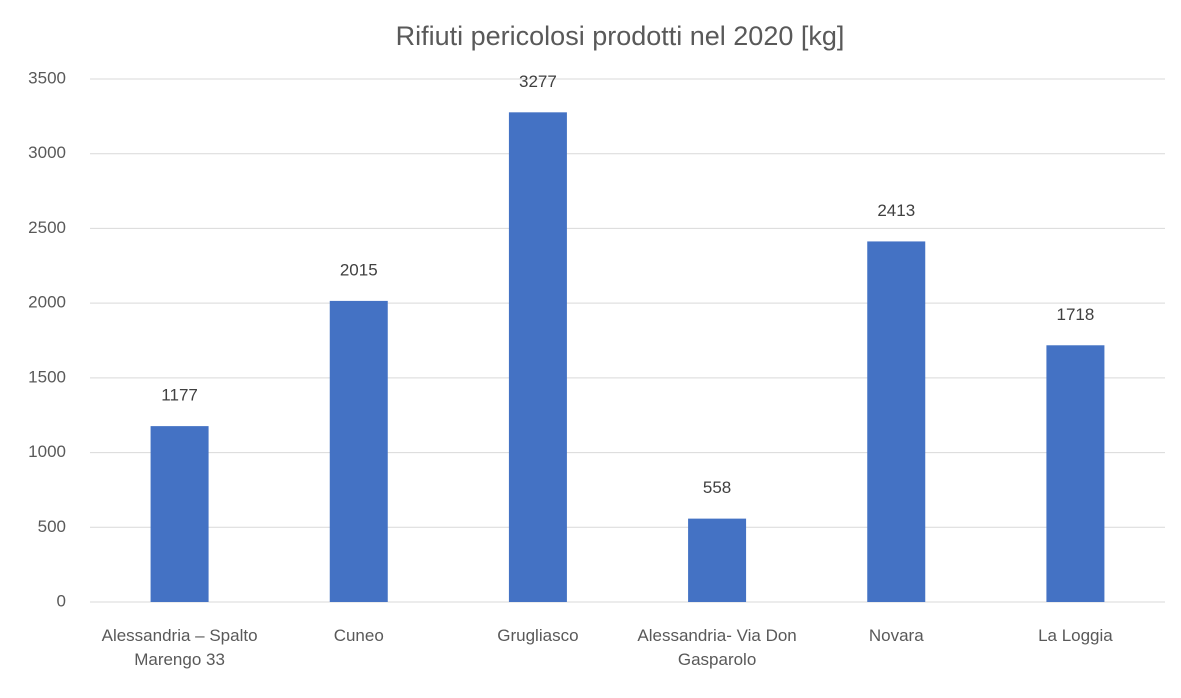 The image size is (1181, 698). Describe the element at coordinates (717, 487) in the screenshot. I see `data-label: 558` at that location.